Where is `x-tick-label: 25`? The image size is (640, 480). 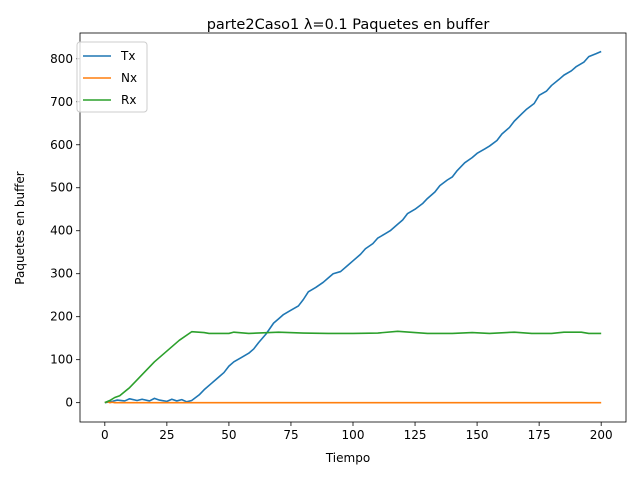
x-tick-label: 25 is located at coordinates (166, 435).